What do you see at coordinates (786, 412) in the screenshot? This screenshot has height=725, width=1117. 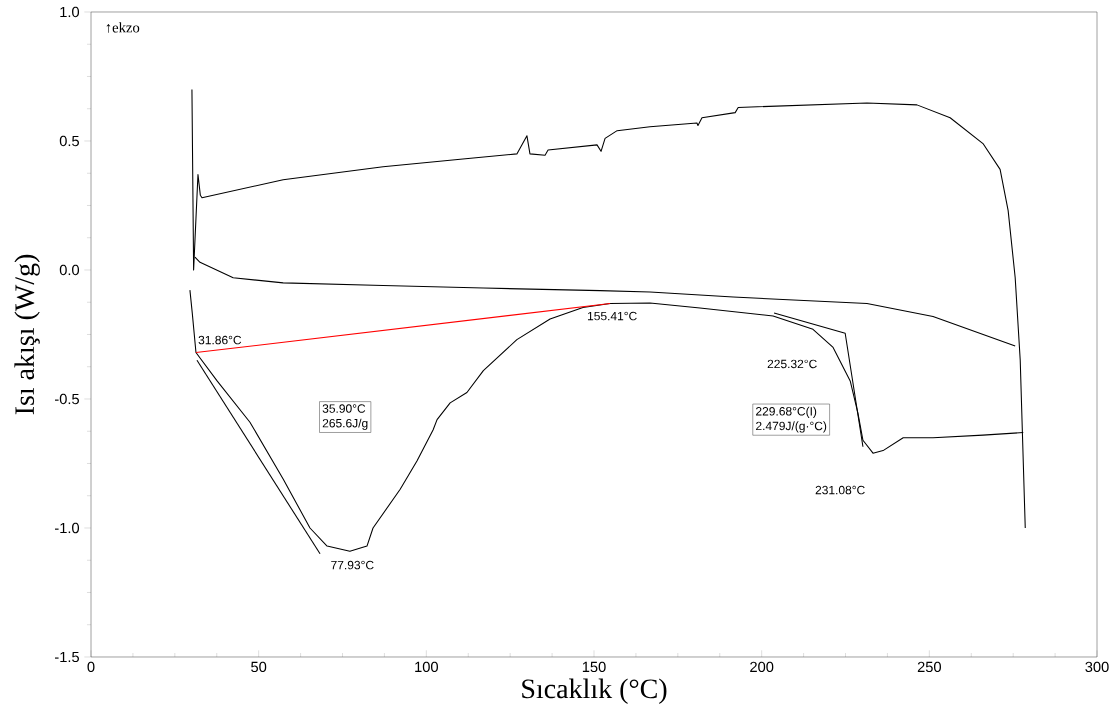 I see `annotation: 229.68°C(I)` at bounding box center [786, 412].